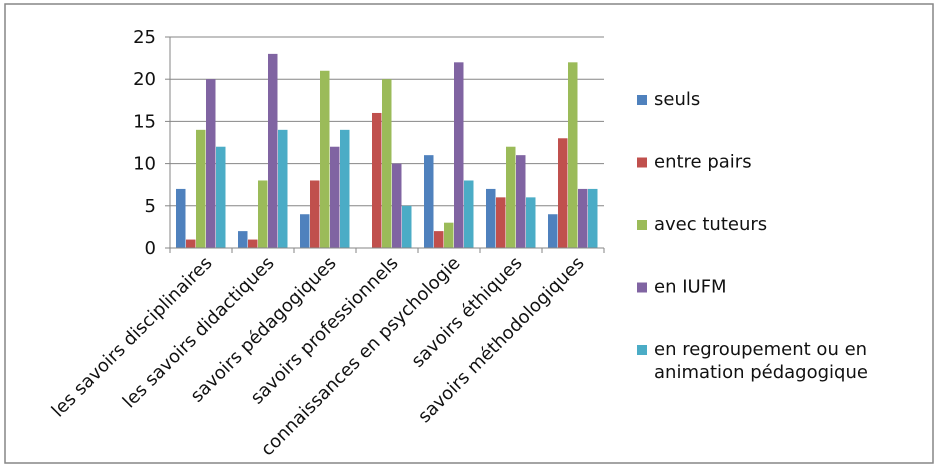 The width and height of the screenshot is (938, 468). I want to click on legend-label: entre pairs, so click(703, 162).